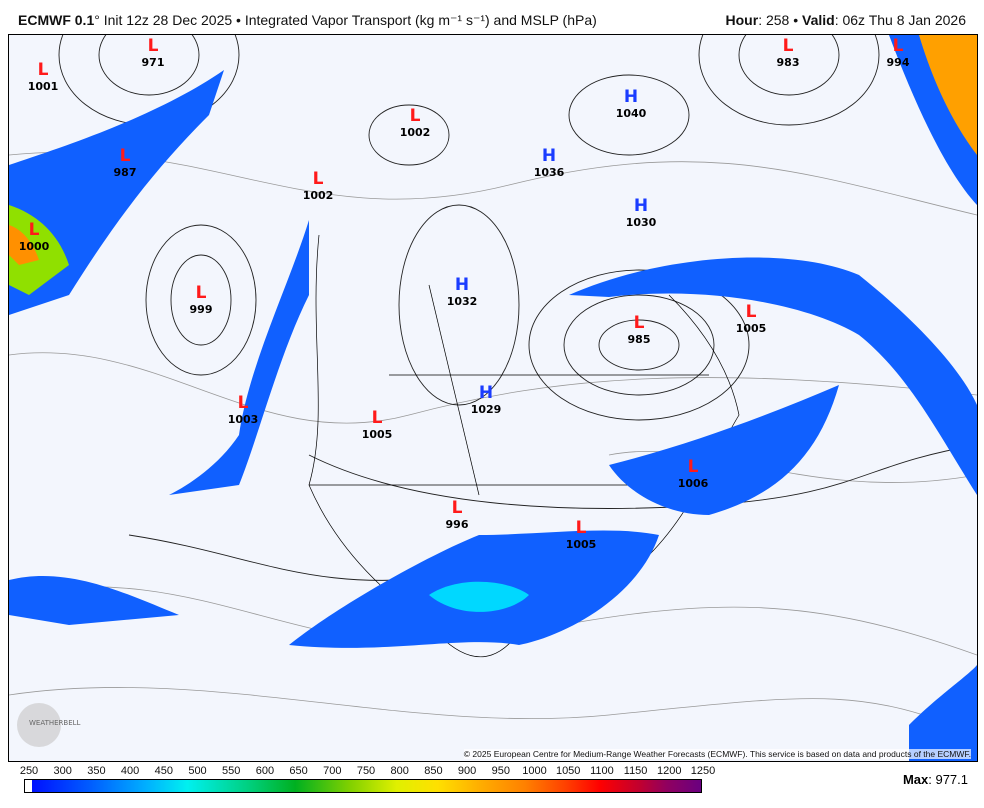 This screenshot has width=984, height=808. Describe the element at coordinates (125, 172) in the screenshot. I see `low-pressure-value: 987` at that location.